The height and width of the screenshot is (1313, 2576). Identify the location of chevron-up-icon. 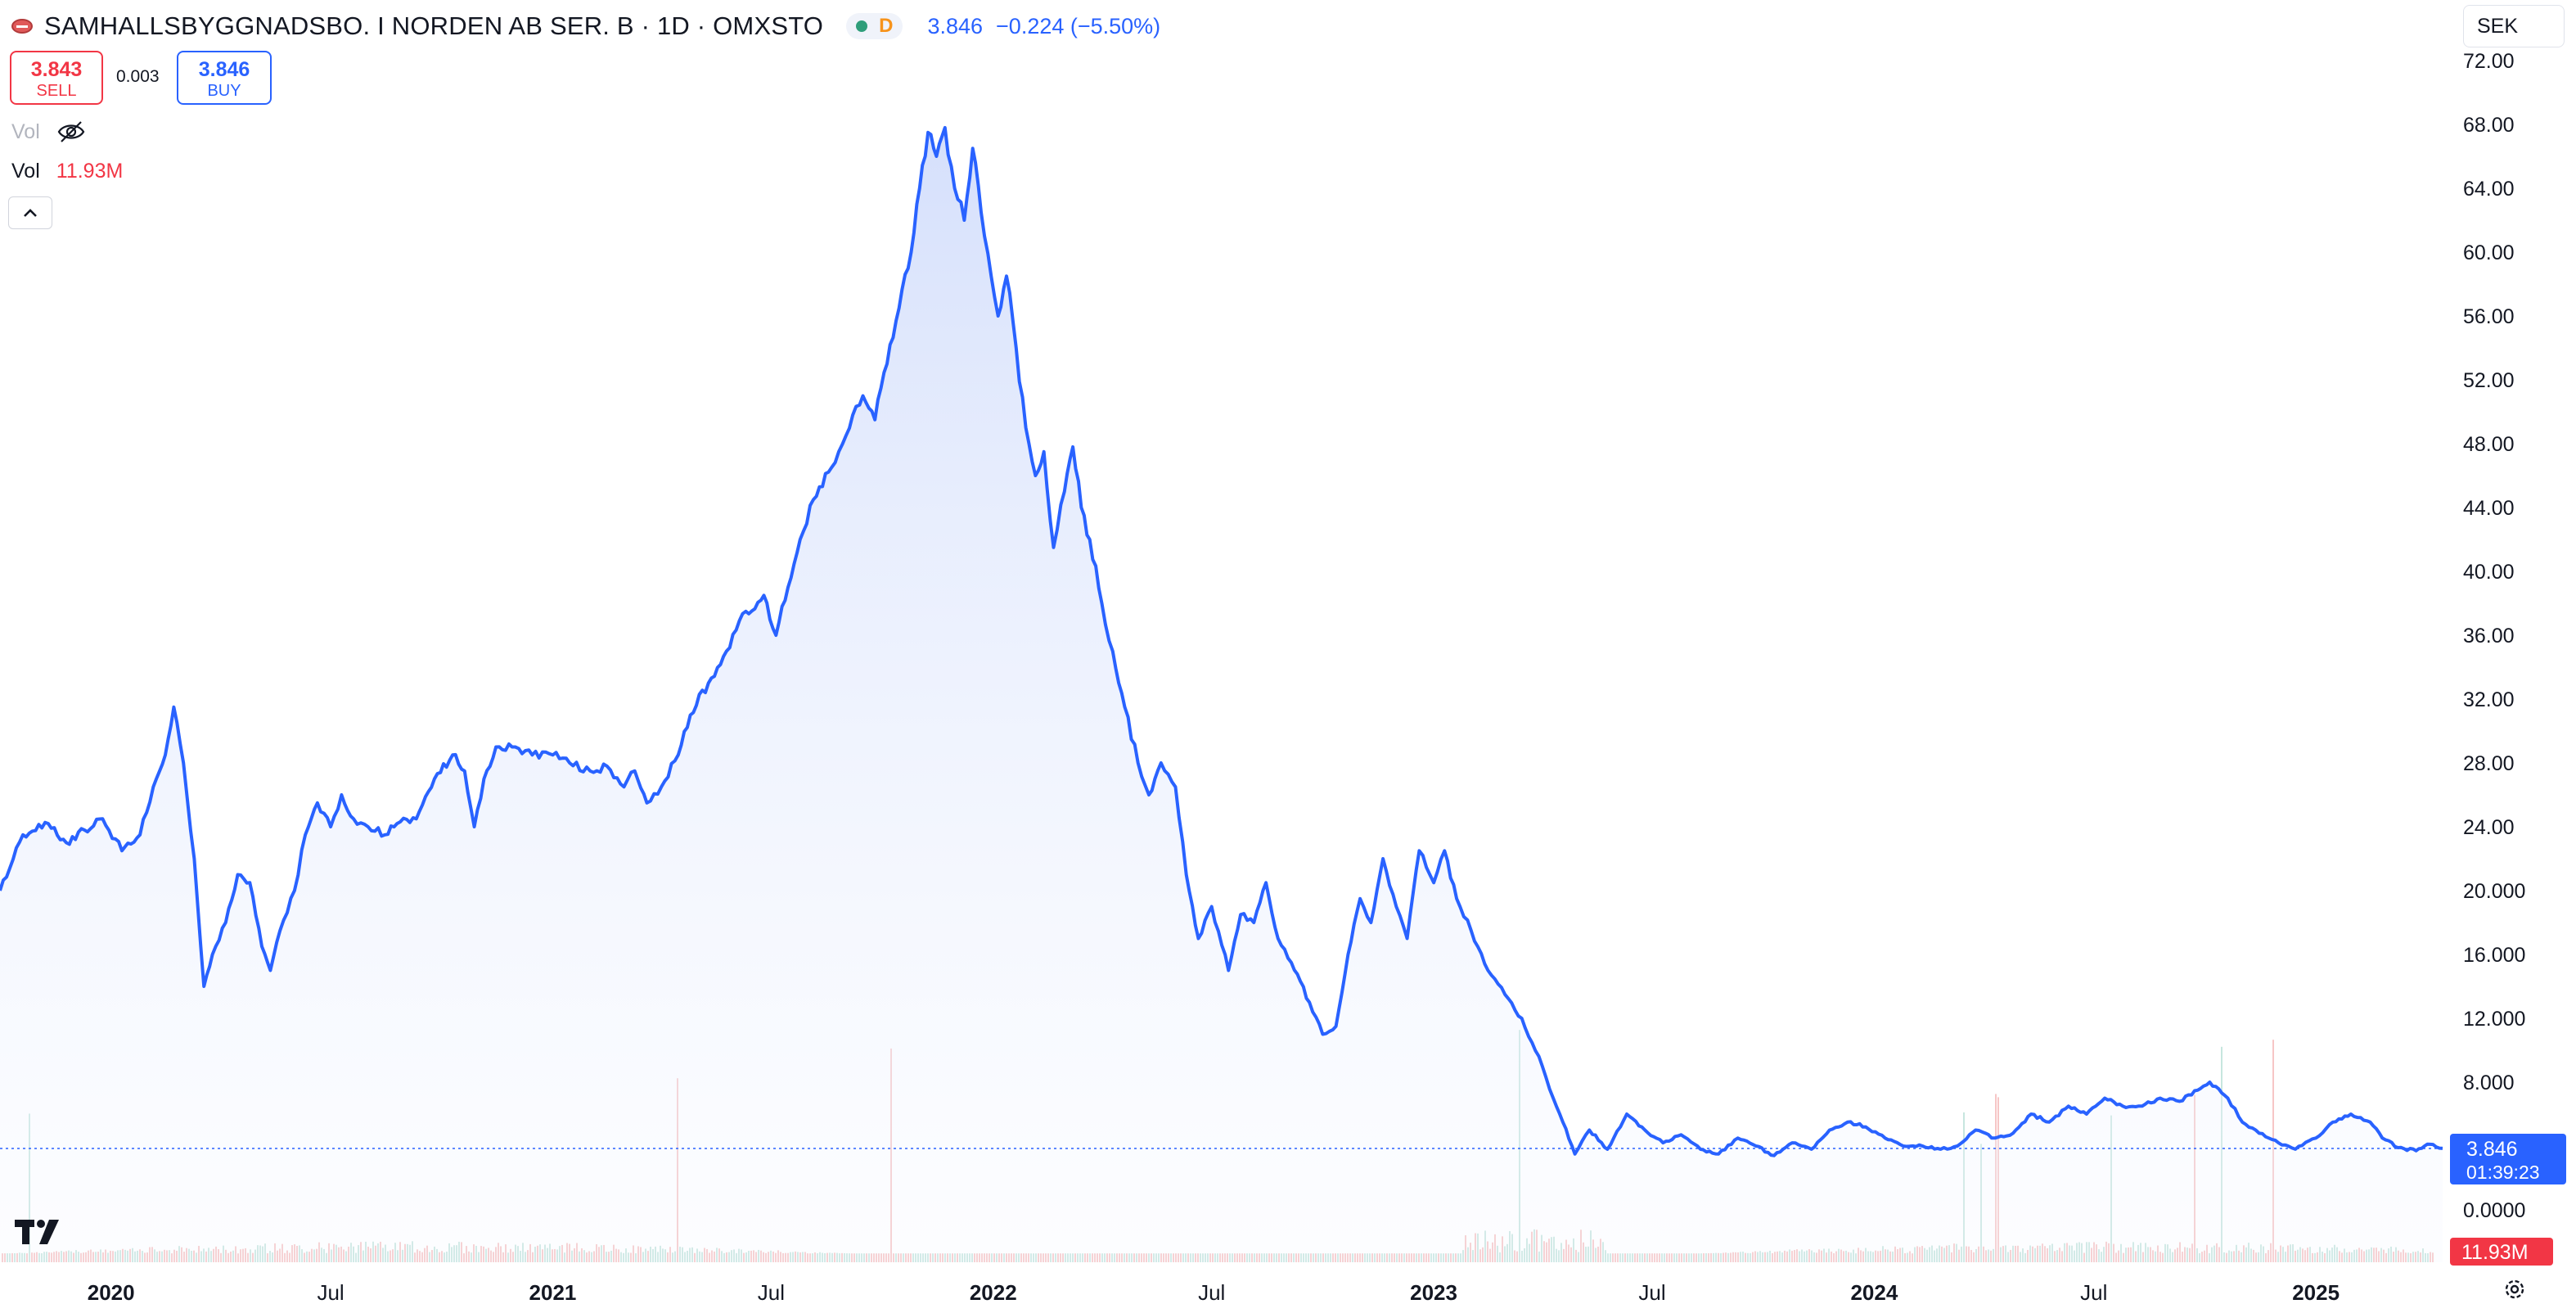
(30, 213).